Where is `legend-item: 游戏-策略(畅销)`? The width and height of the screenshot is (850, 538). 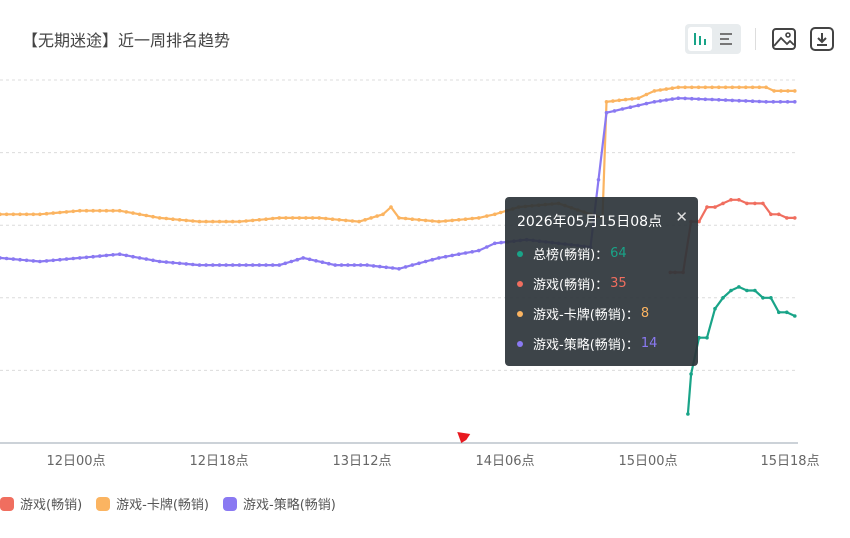 legend-item: 游戏-策略(畅销) is located at coordinates (279, 503).